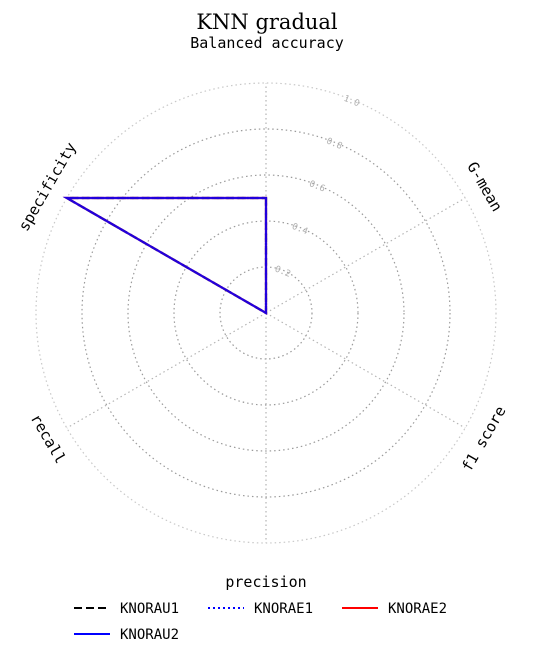  I want to click on legend-label-0: KNORAU1, so click(149, 609).